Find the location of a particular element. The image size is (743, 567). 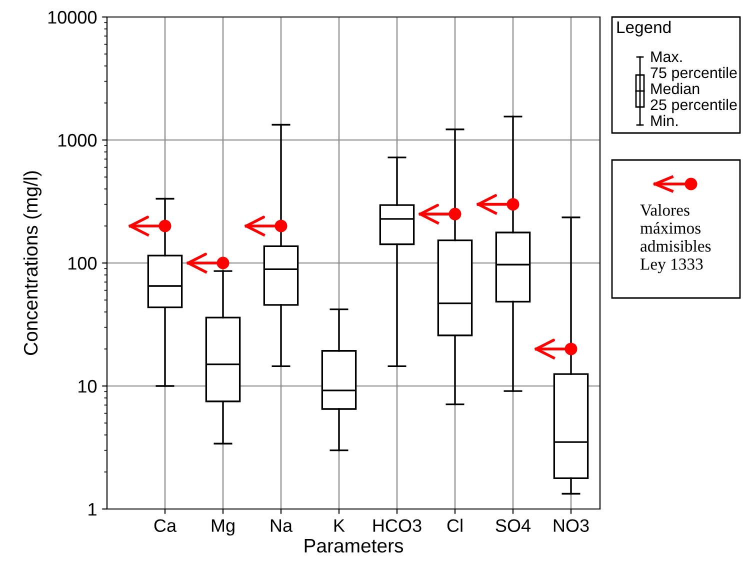

legend-label: Valores máximos admisibles Ley 1333 is located at coordinates (675, 239).